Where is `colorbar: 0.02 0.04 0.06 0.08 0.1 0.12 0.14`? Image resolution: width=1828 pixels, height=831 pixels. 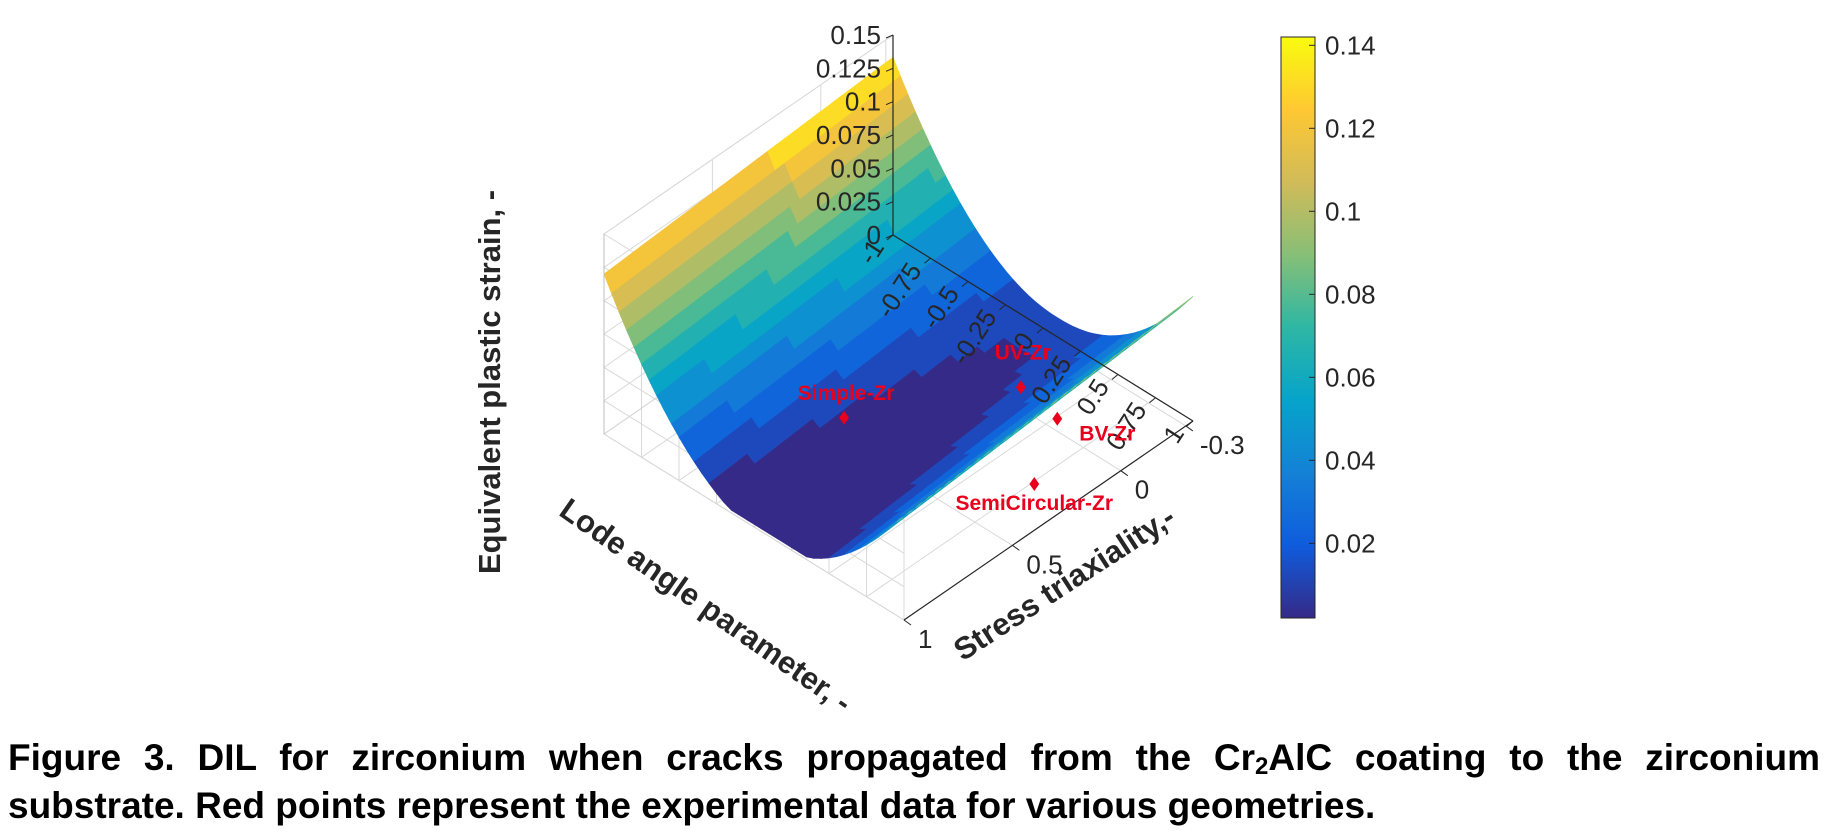
colorbar: 0.02 0.04 0.06 0.08 0.1 0.12 0.14 is located at coordinates (1328, 324).